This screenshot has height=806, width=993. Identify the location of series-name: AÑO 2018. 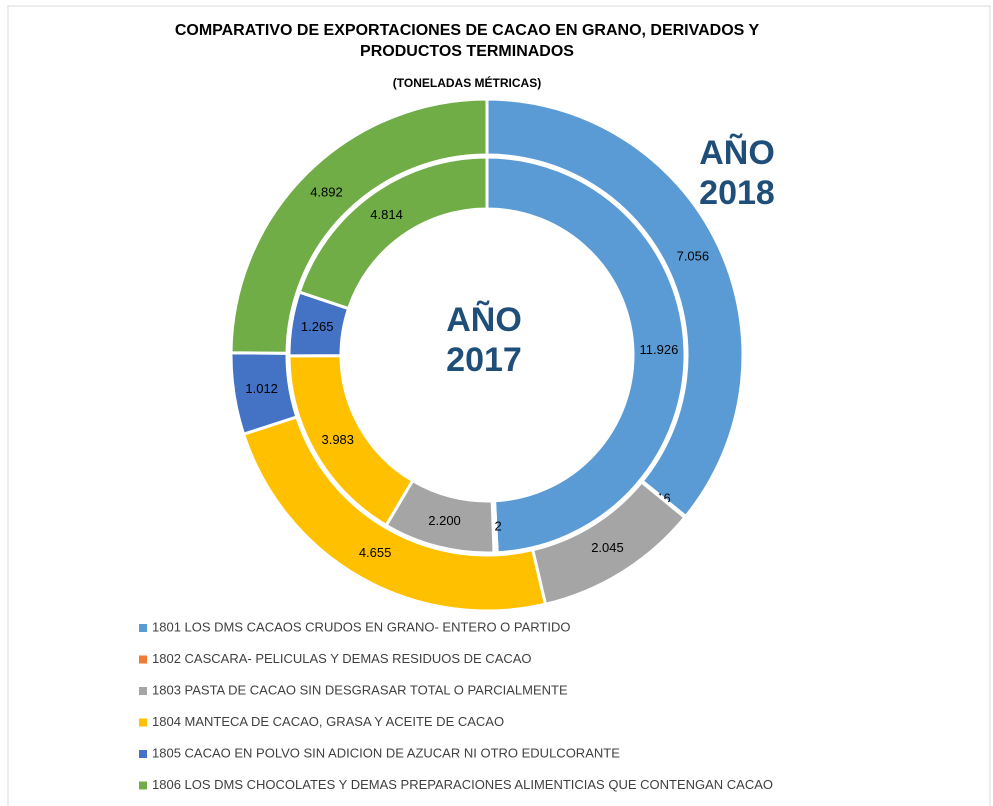
(737, 173).